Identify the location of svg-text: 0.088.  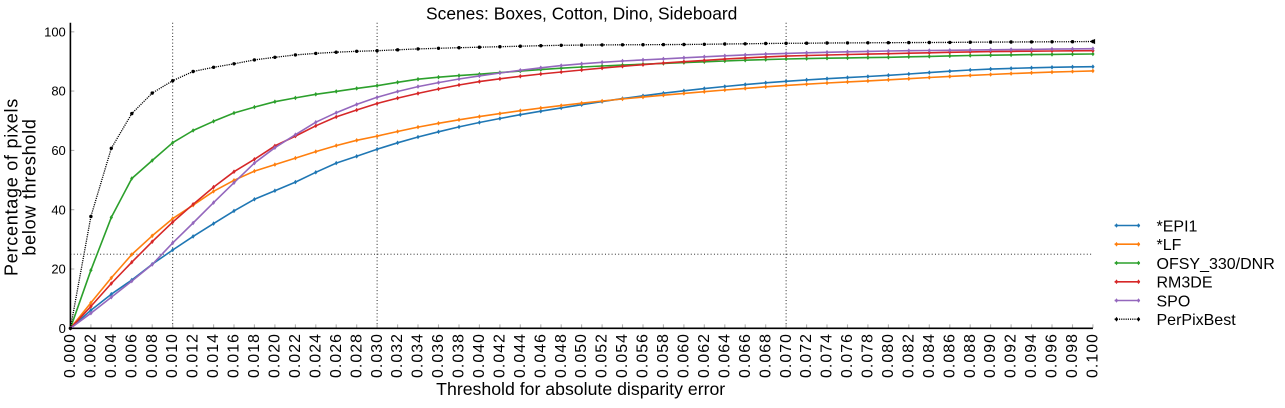
(970, 355).